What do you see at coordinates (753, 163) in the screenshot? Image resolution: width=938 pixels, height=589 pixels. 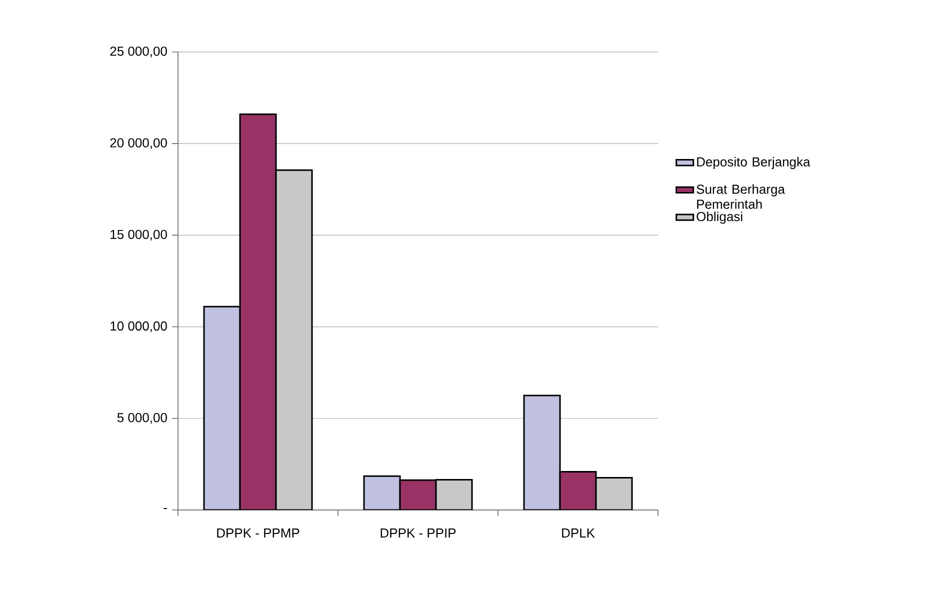 I see `legend-label: Deposito Berjangka` at bounding box center [753, 163].